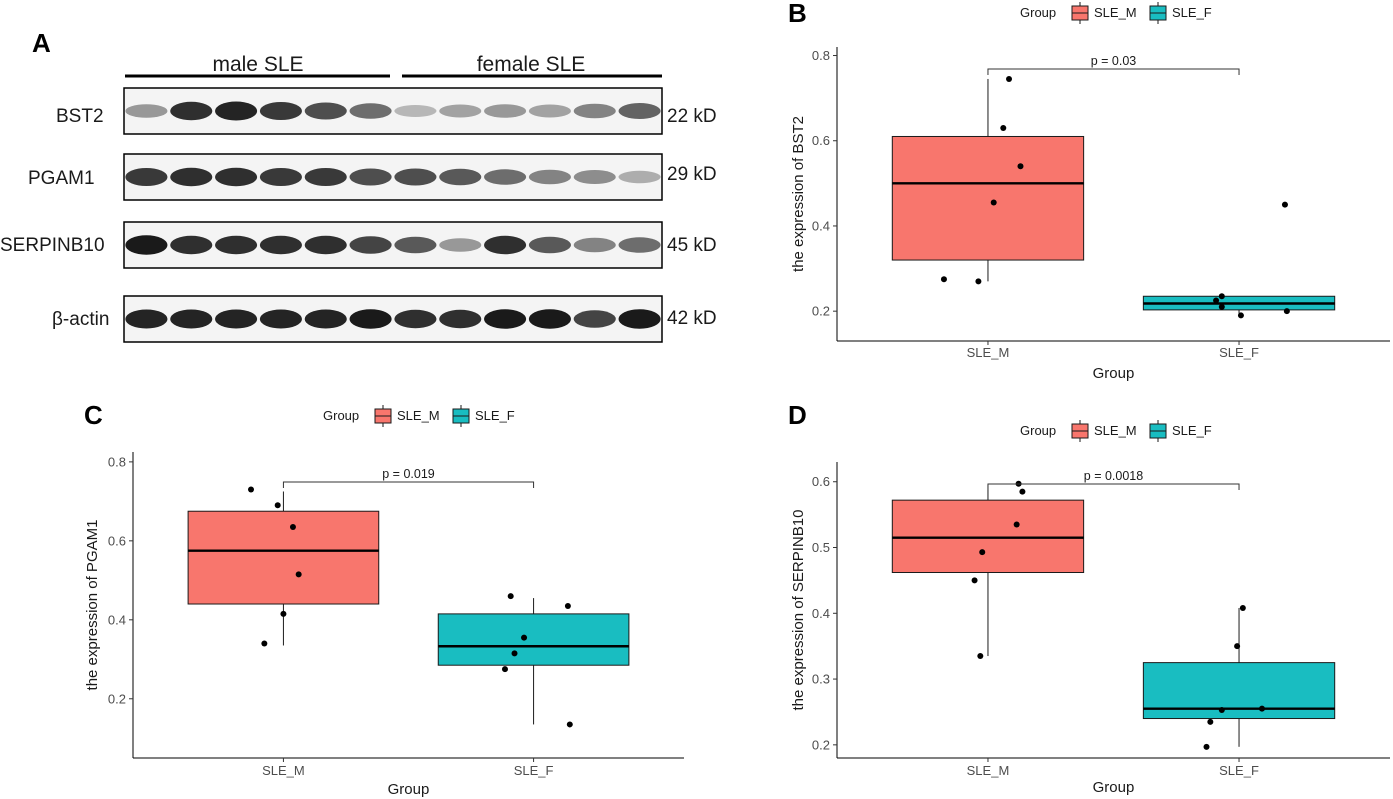 The image size is (1393, 799). I want to click on legend-label: SLE_F, so click(1192, 12).